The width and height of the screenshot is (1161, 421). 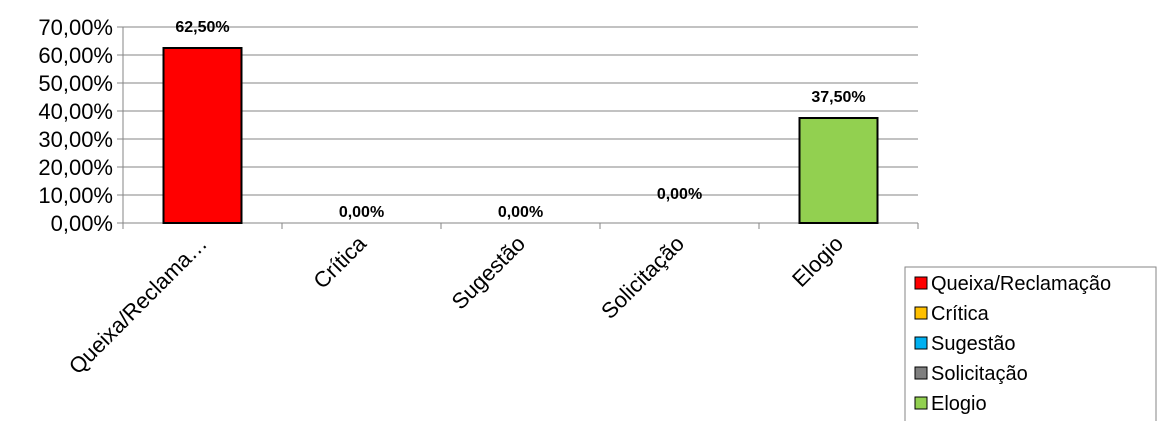 What do you see at coordinates (973, 344) in the screenshot?
I see `legend-label: Sugestão` at bounding box center [973, 344].